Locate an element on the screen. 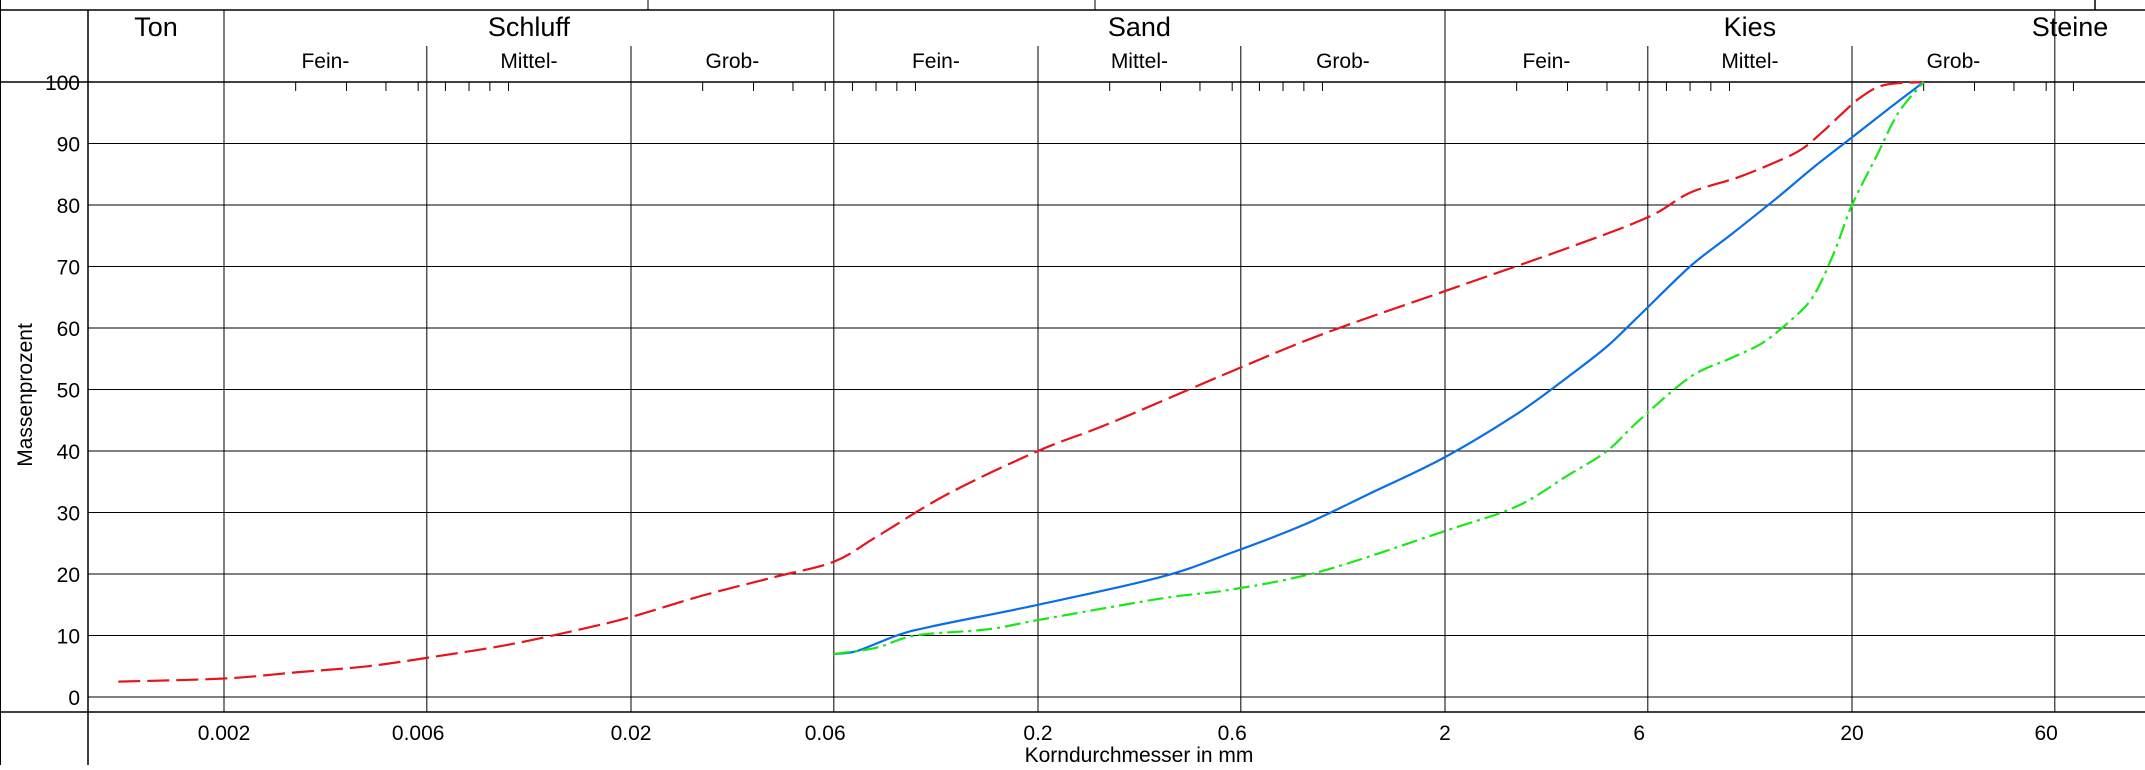 The height and width of the screenshot is (770, 2145). y-tick-label: 20 is located at coordinates (68, 575).